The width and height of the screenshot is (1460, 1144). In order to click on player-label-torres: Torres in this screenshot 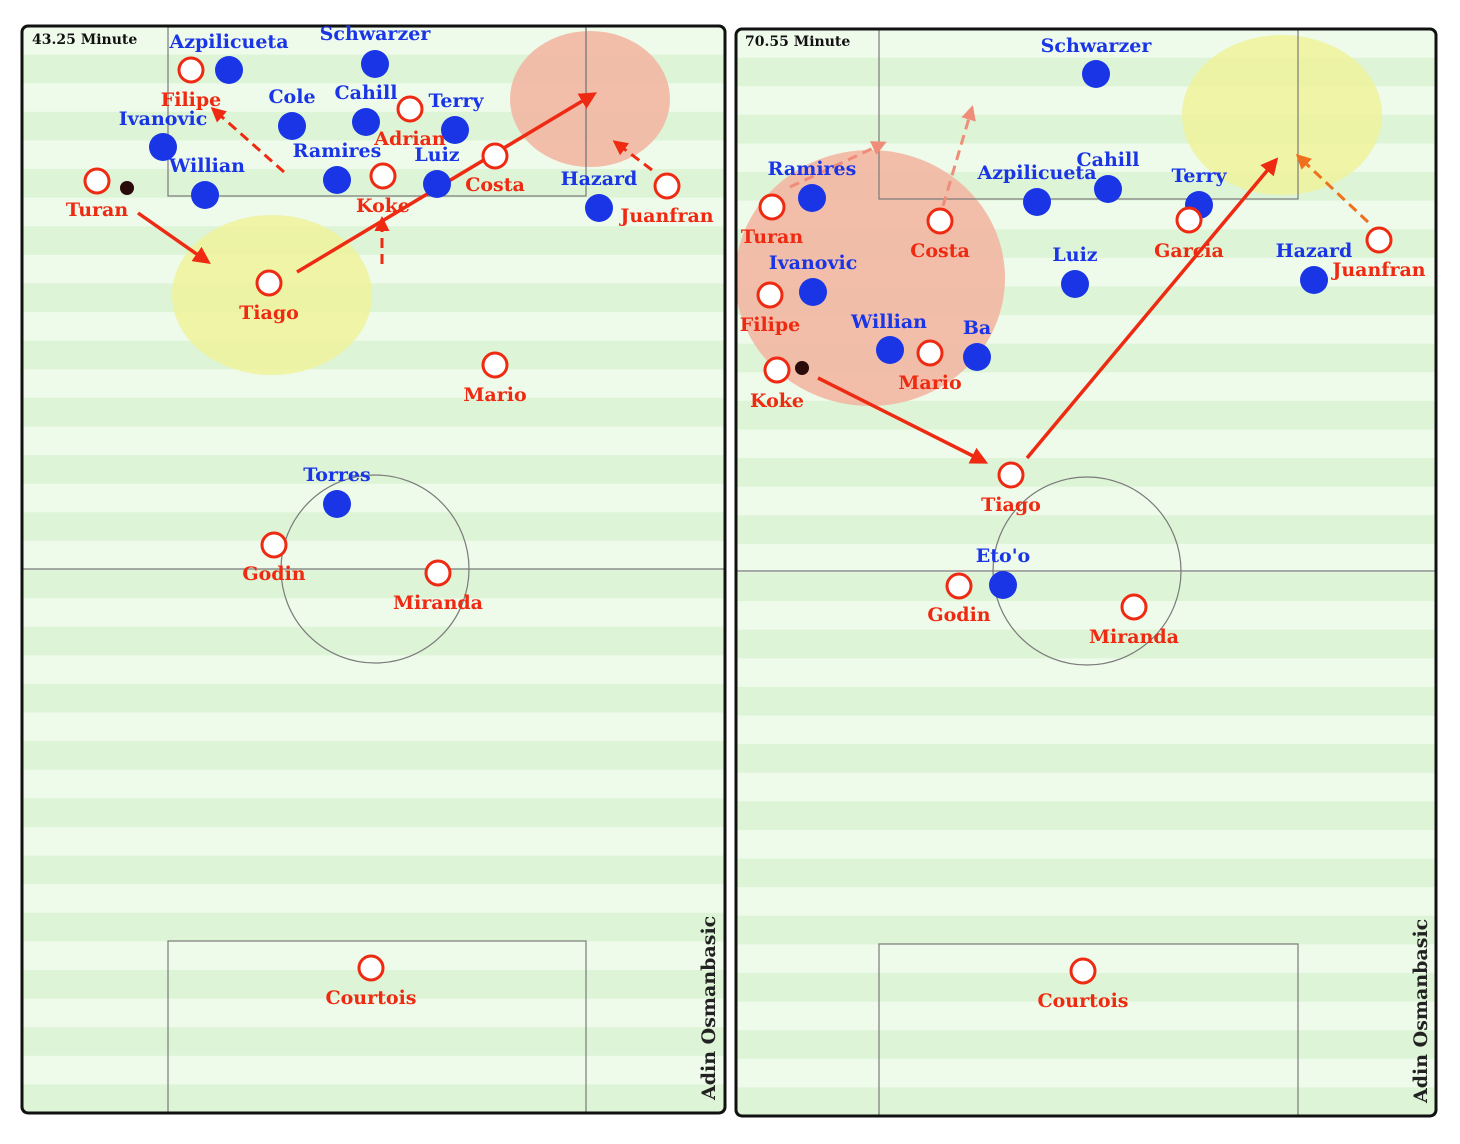, I will do `click(336, 475)`.